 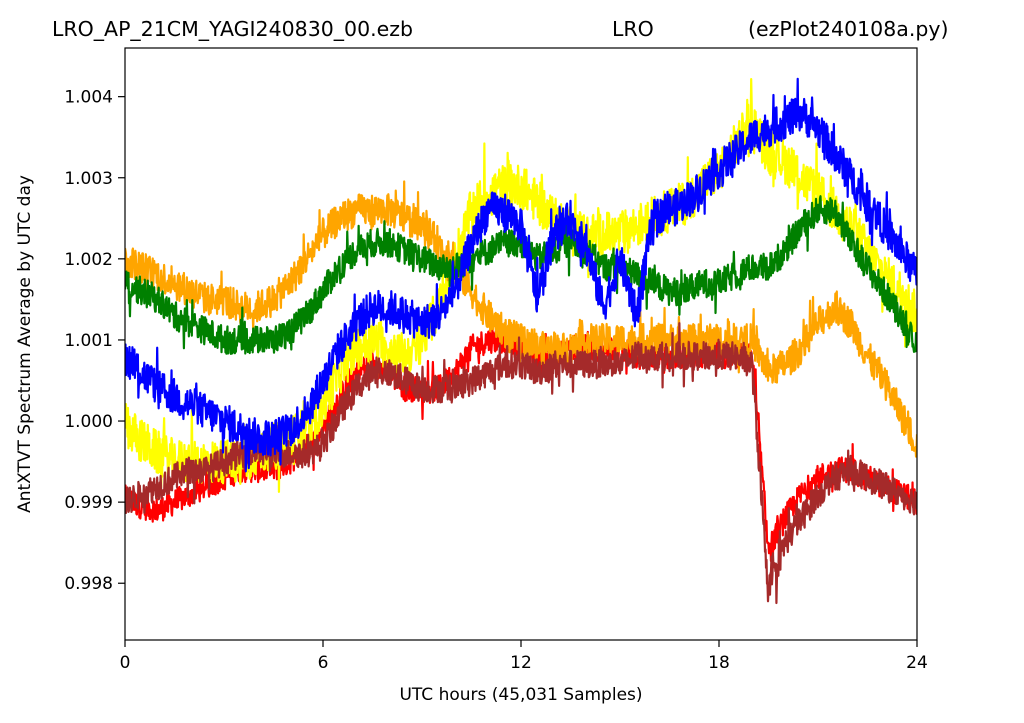 What do you see at coordinates (232, 29) in the screenshot?
I see `chart-title-left: LRO_AP_21CM_YAGI240830_00.ezb` at bounding box center [232, 29].